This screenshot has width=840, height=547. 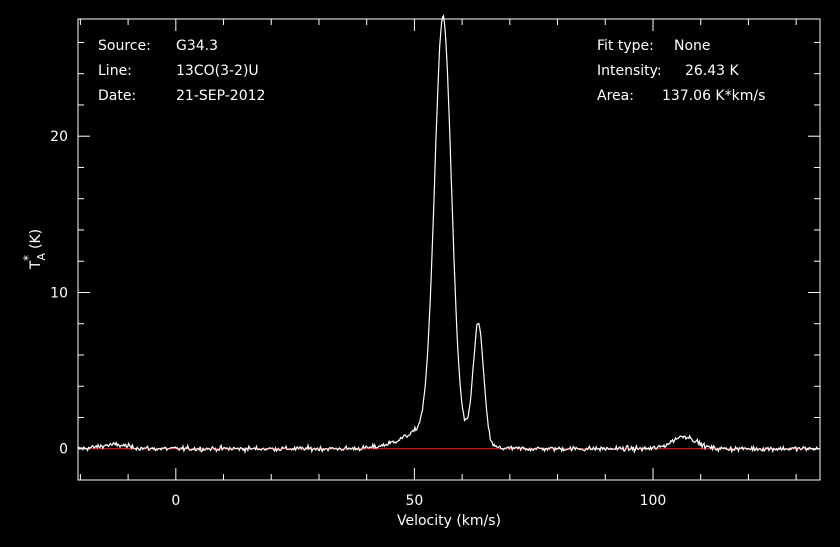 I want to click on y-axis-label-unit: (K), so click(x=36, y=239).